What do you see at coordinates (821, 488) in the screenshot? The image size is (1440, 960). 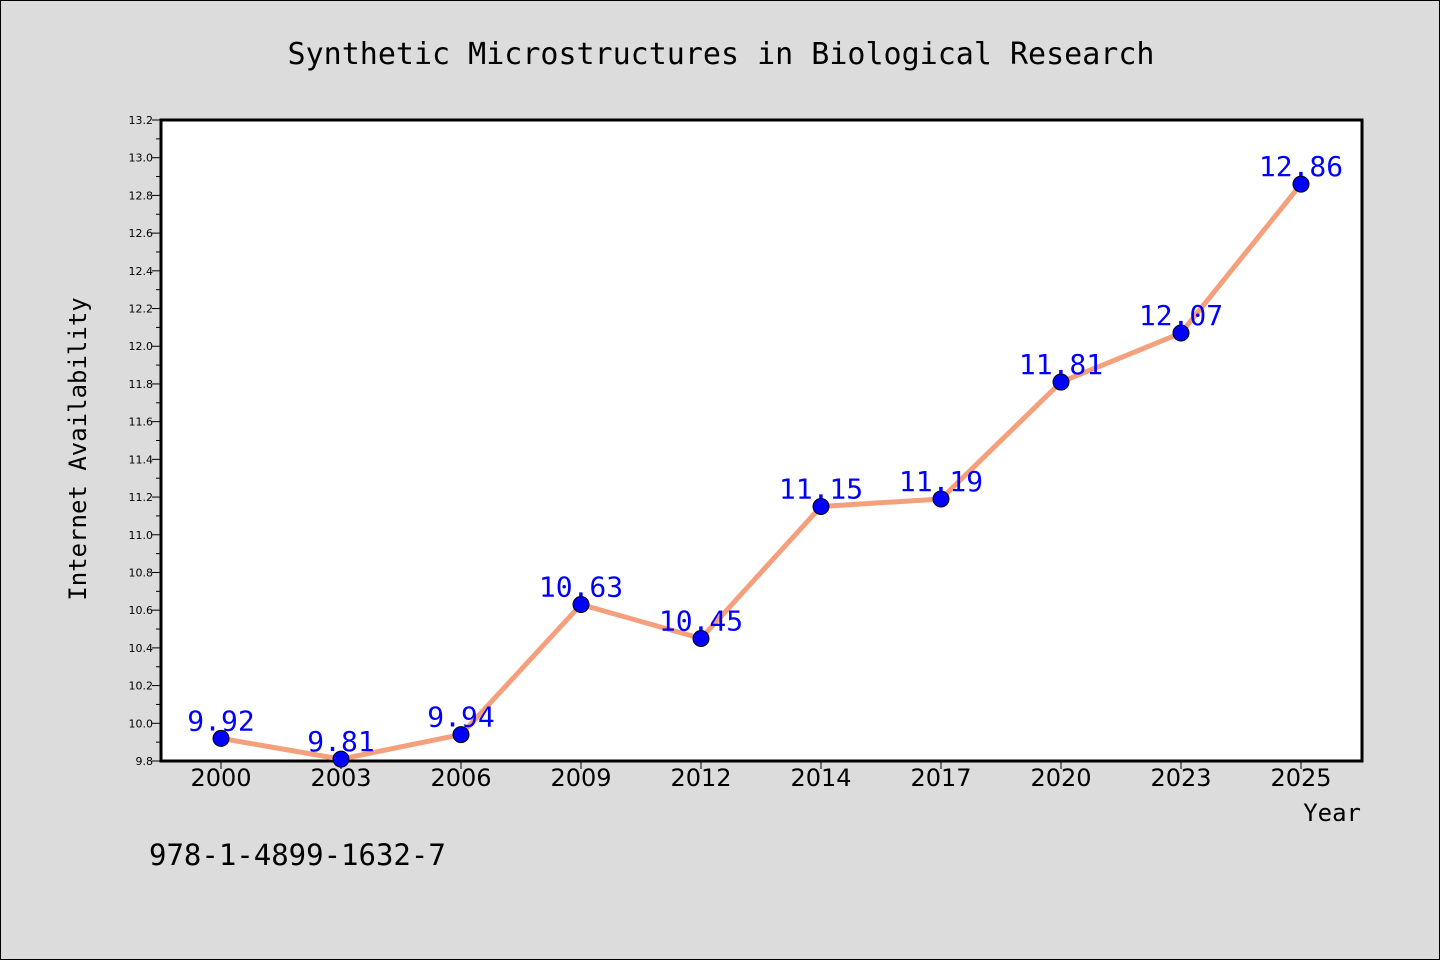 I see `data-label: 11.15` at bounding box center [821, 488].